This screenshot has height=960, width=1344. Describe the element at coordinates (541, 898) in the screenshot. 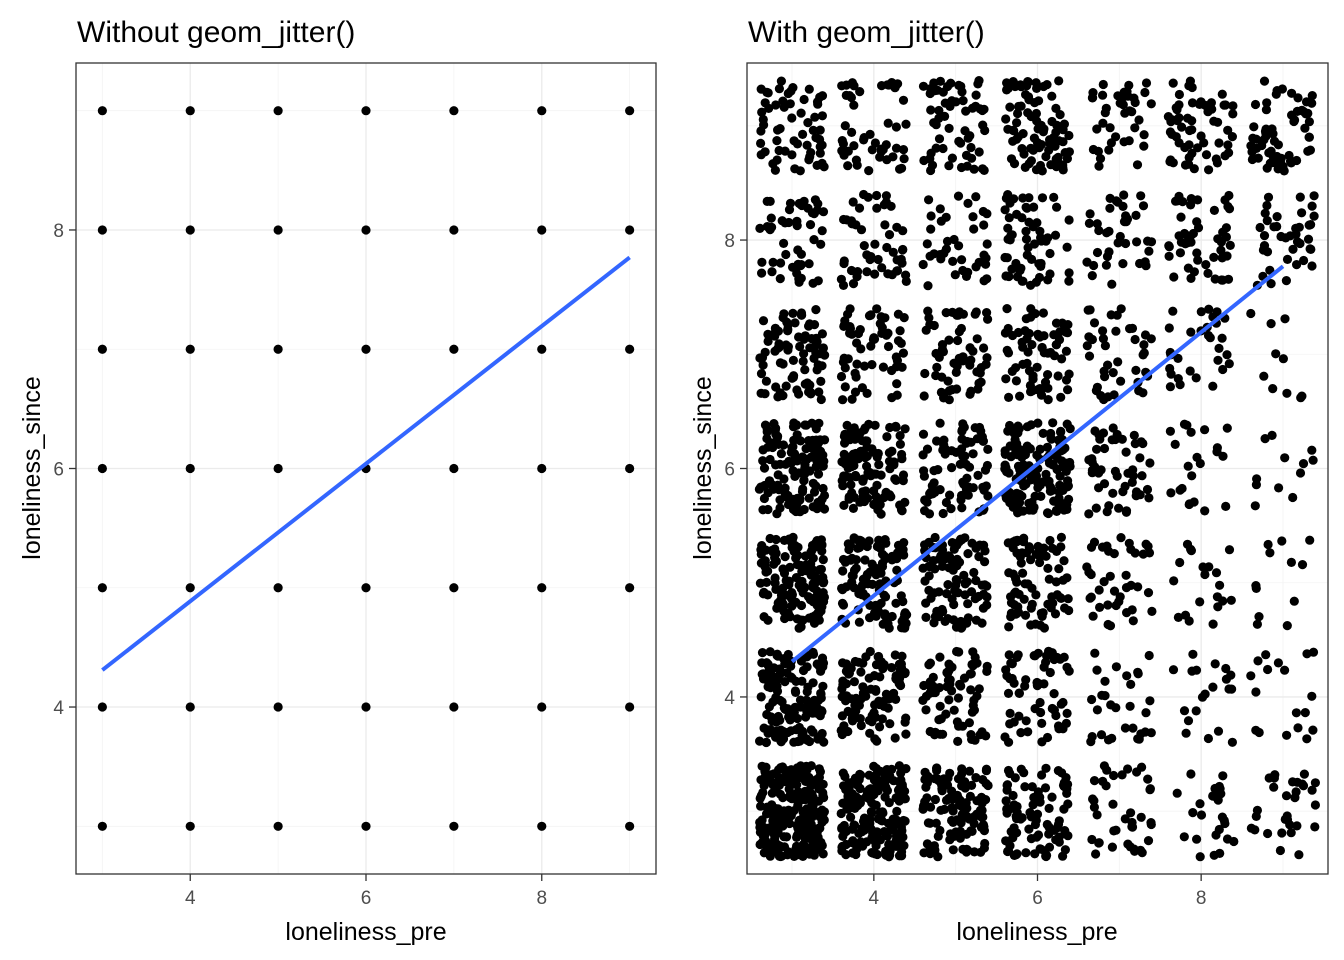

I see `x-tick-label-without-jitter: 8` at that location.